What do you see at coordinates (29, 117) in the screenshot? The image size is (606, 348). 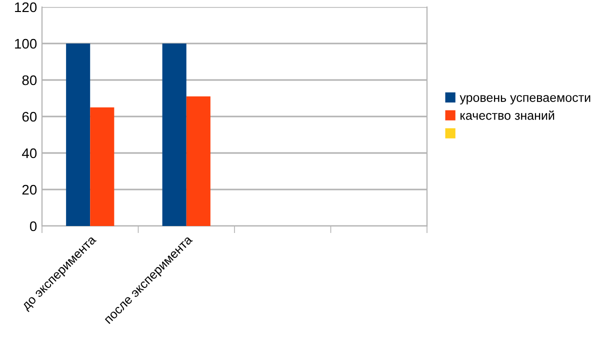 I see `y-tick-label: 60` at bounding box center [29, 117].